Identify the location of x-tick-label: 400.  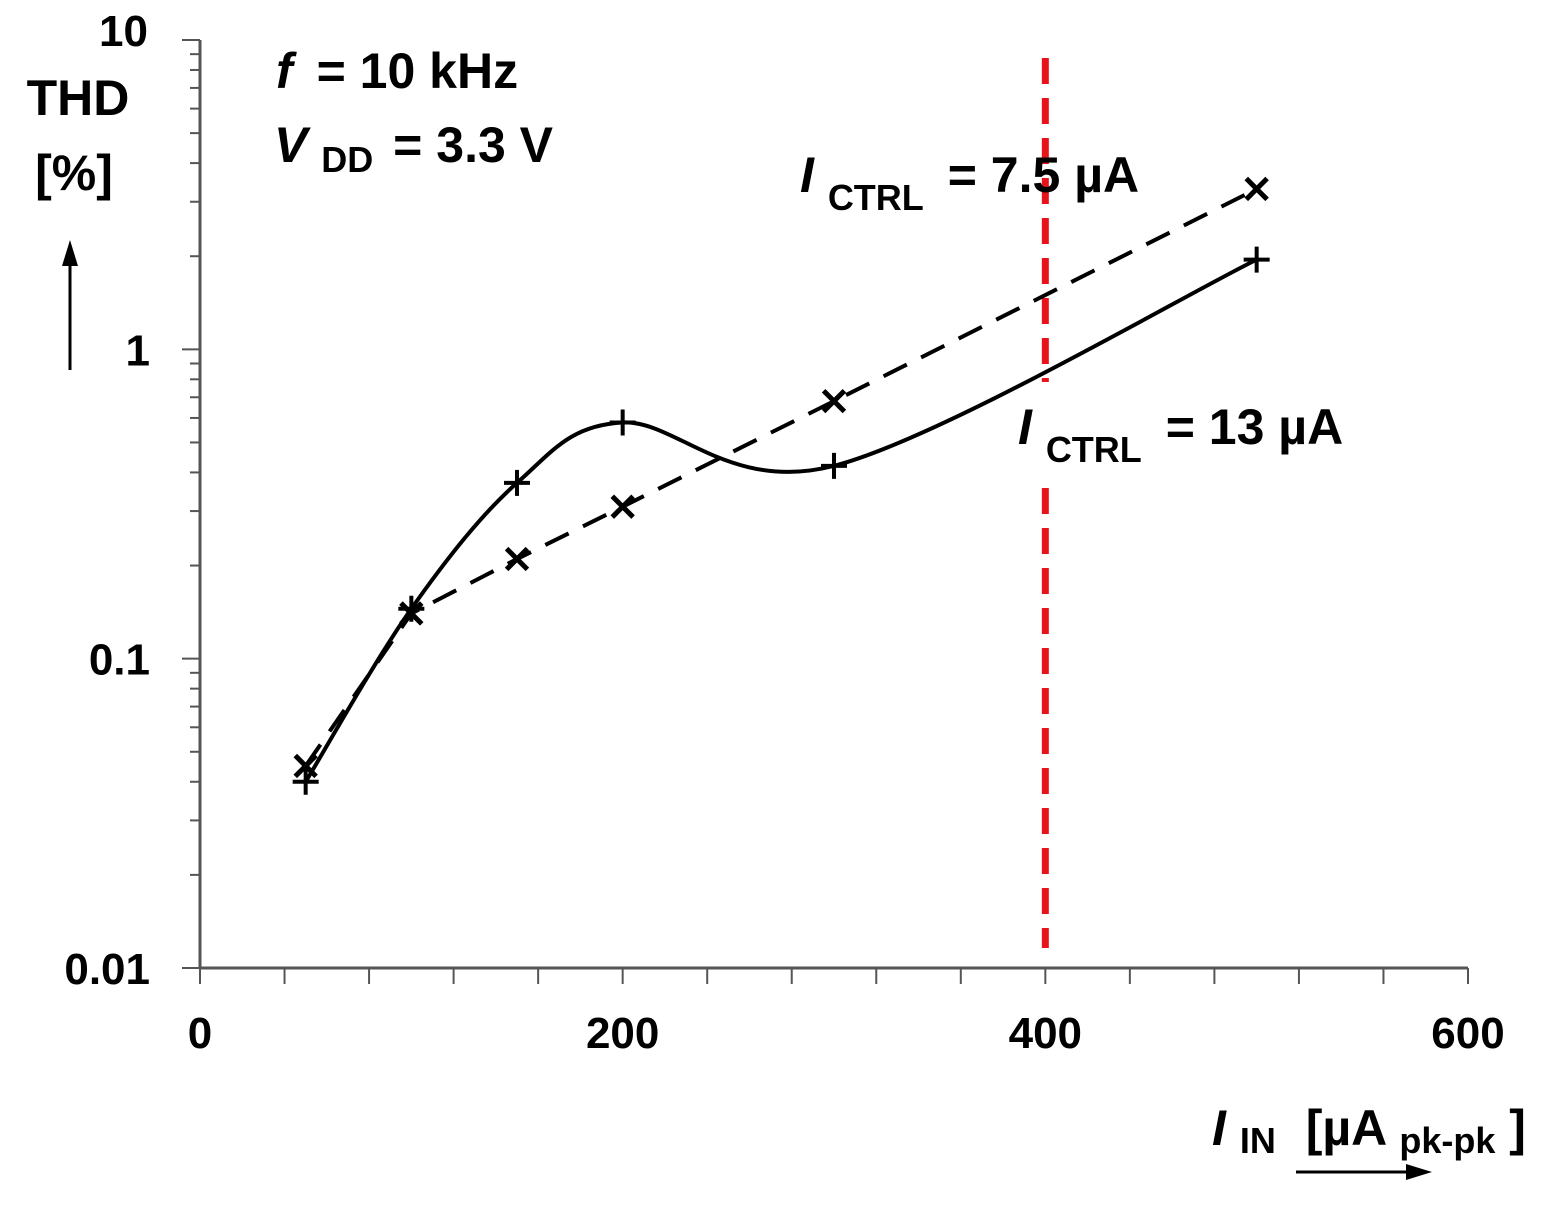
(1045, 1033).